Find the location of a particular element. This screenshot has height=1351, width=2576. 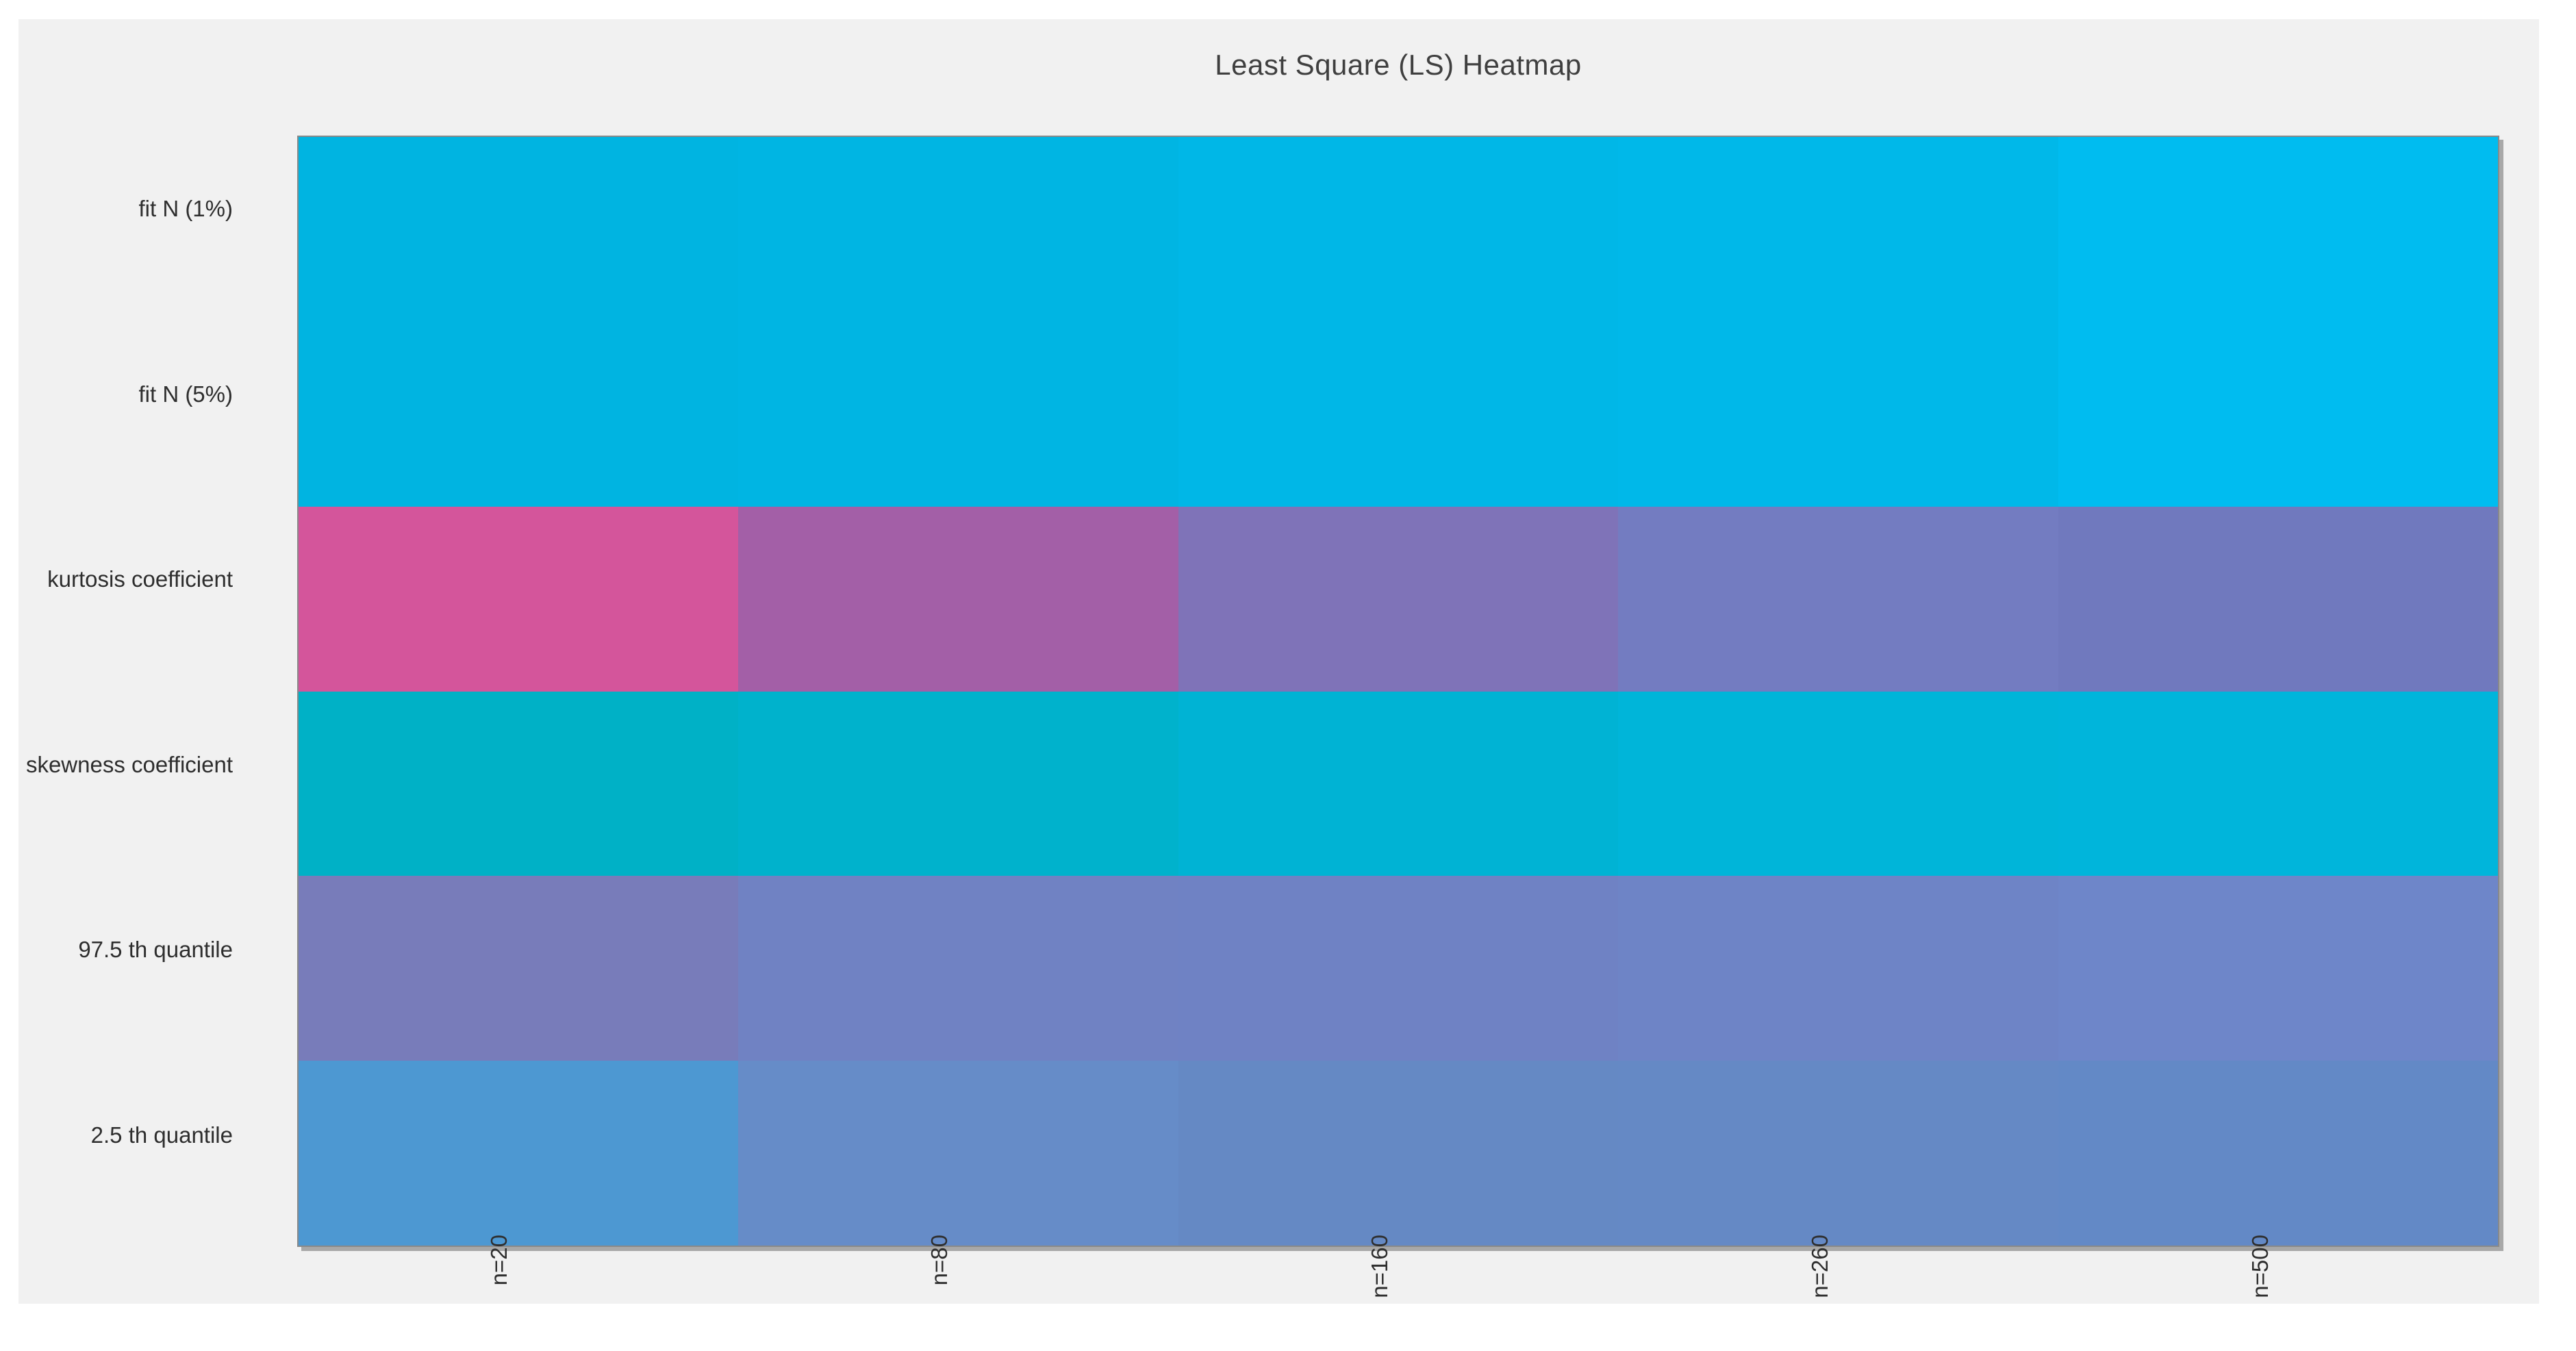

heatmap-cell-r5c4 is located at coordinates (2278, 1153).